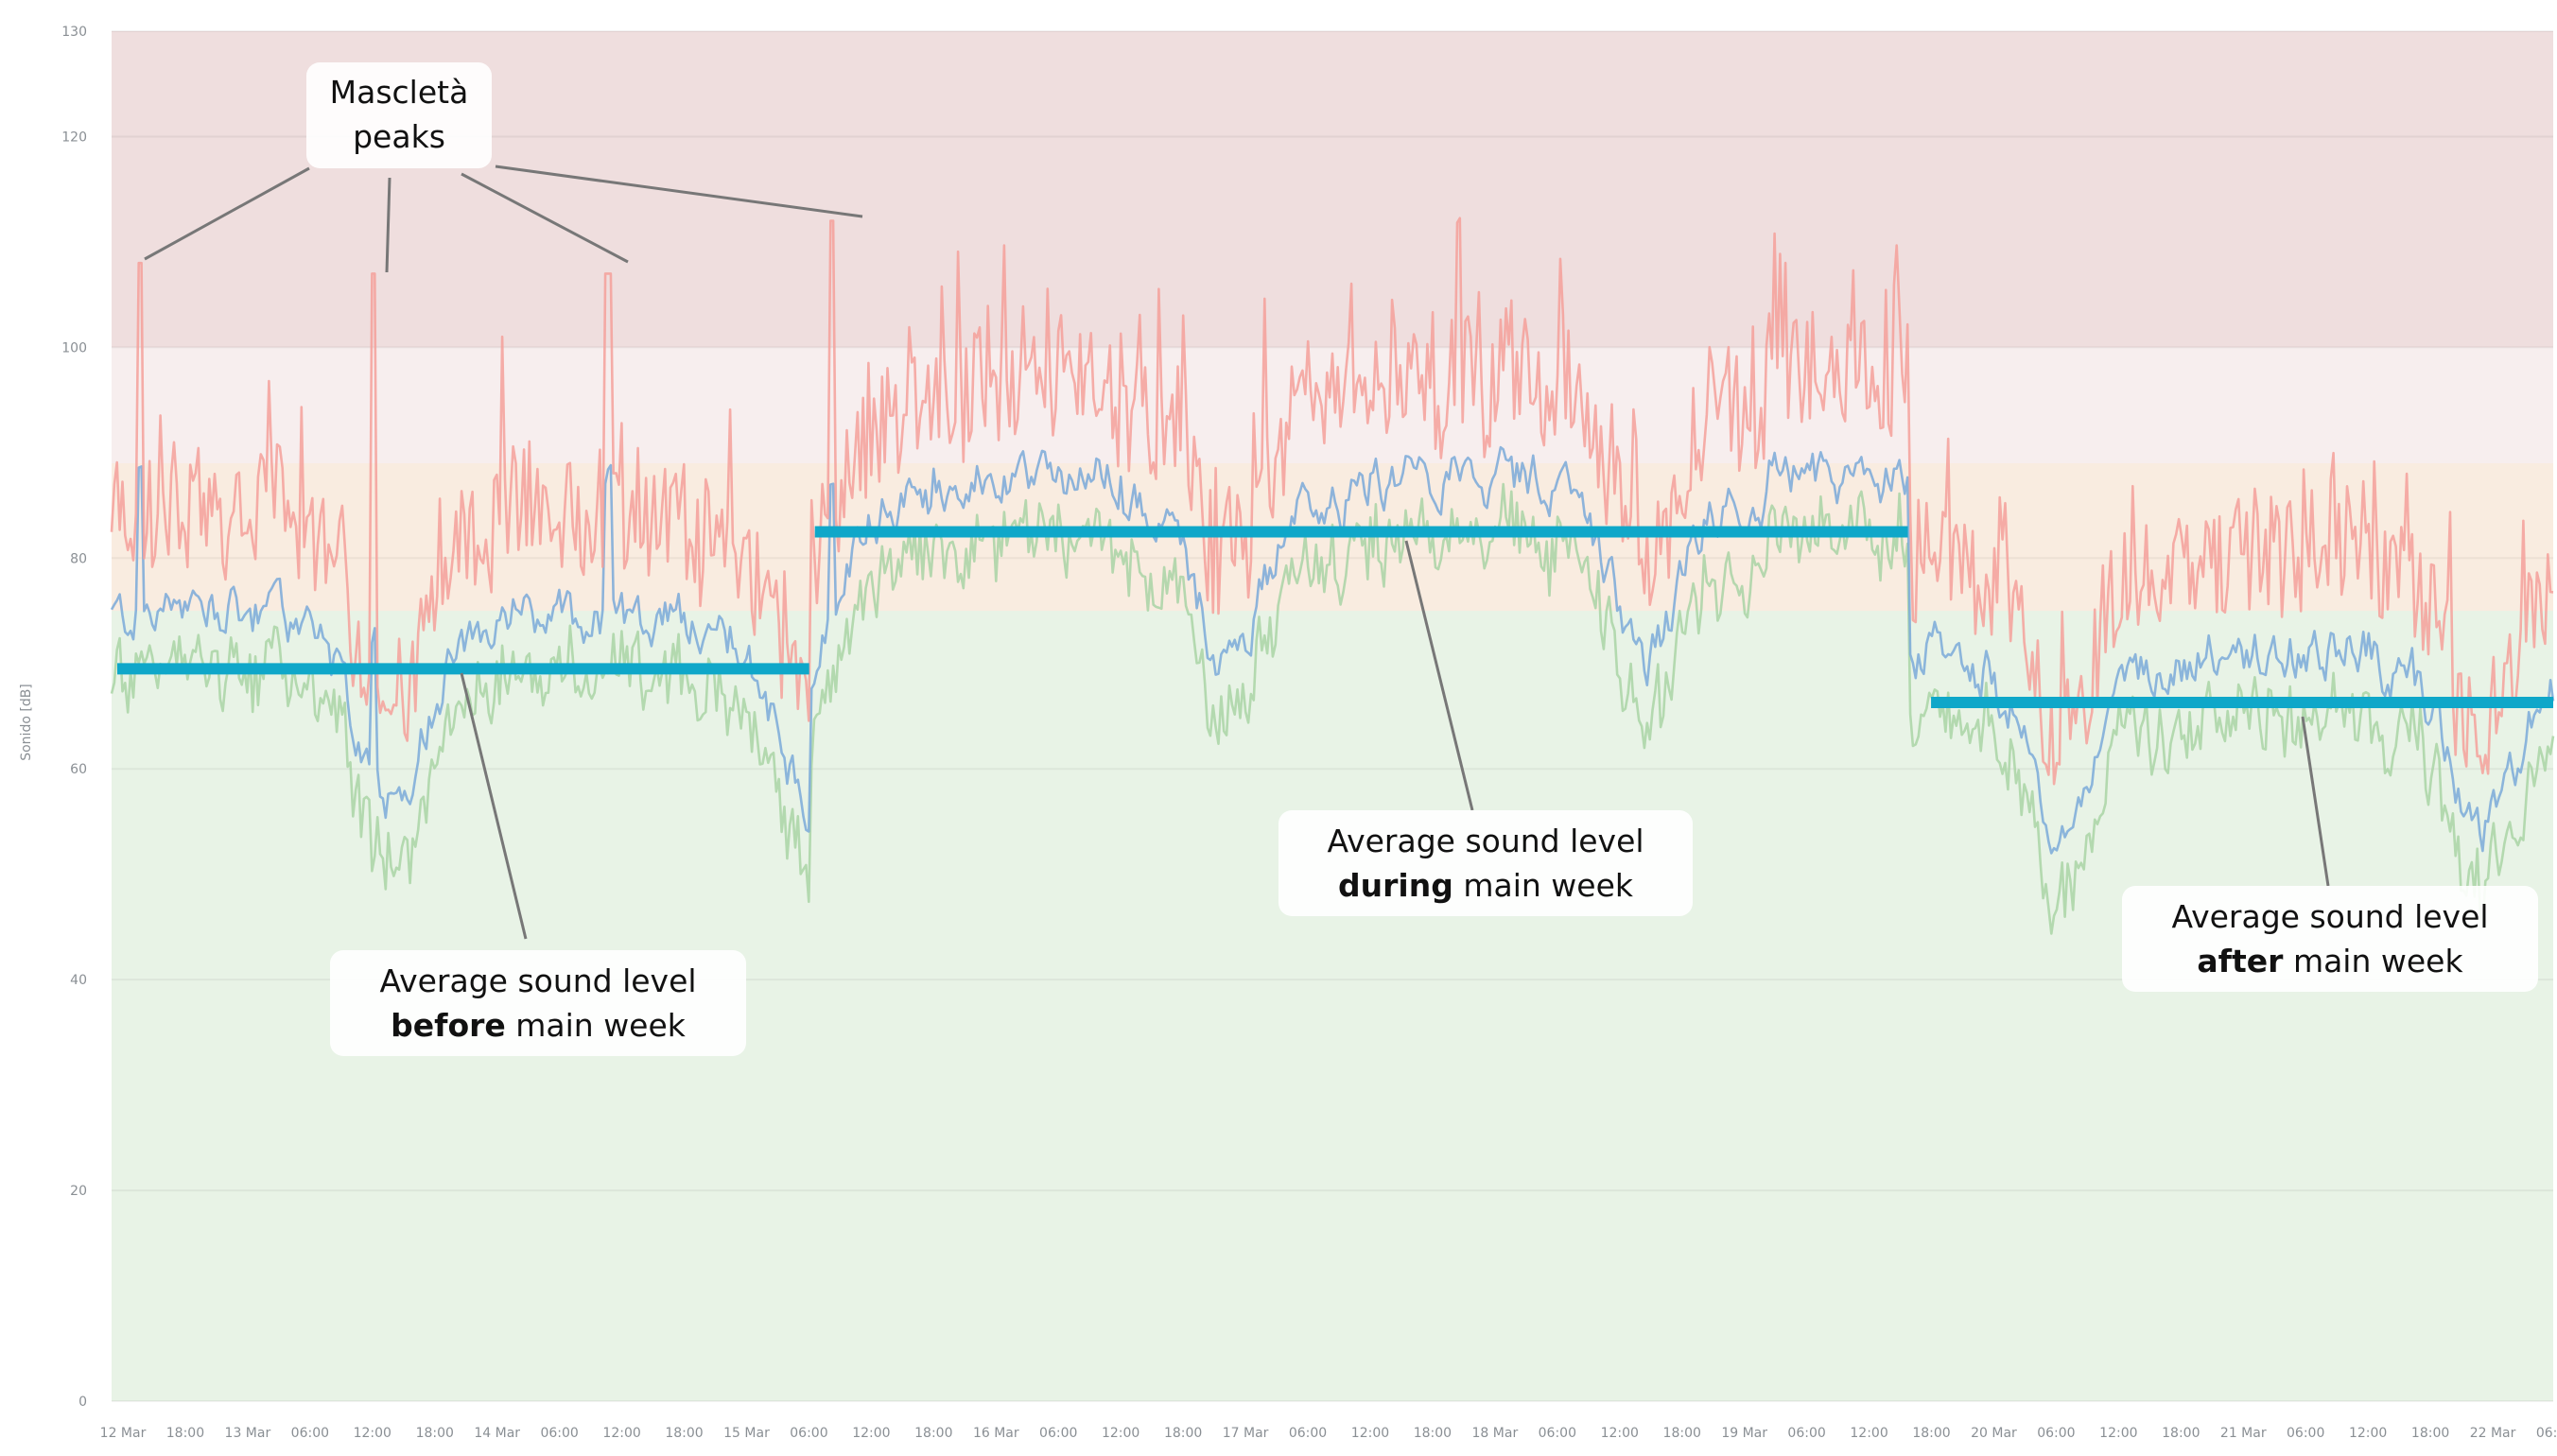 The image size is (2557, 1456). Describe the element at coordinates (1485, 863) in the screenshot. I see `during-callout: Average sound level during main week` at that location.